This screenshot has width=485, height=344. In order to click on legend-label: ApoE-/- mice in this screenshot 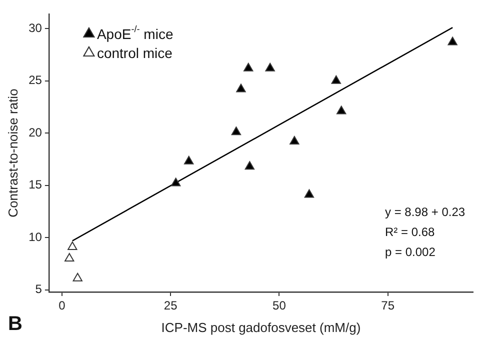, I will do `click(135, 33)`.